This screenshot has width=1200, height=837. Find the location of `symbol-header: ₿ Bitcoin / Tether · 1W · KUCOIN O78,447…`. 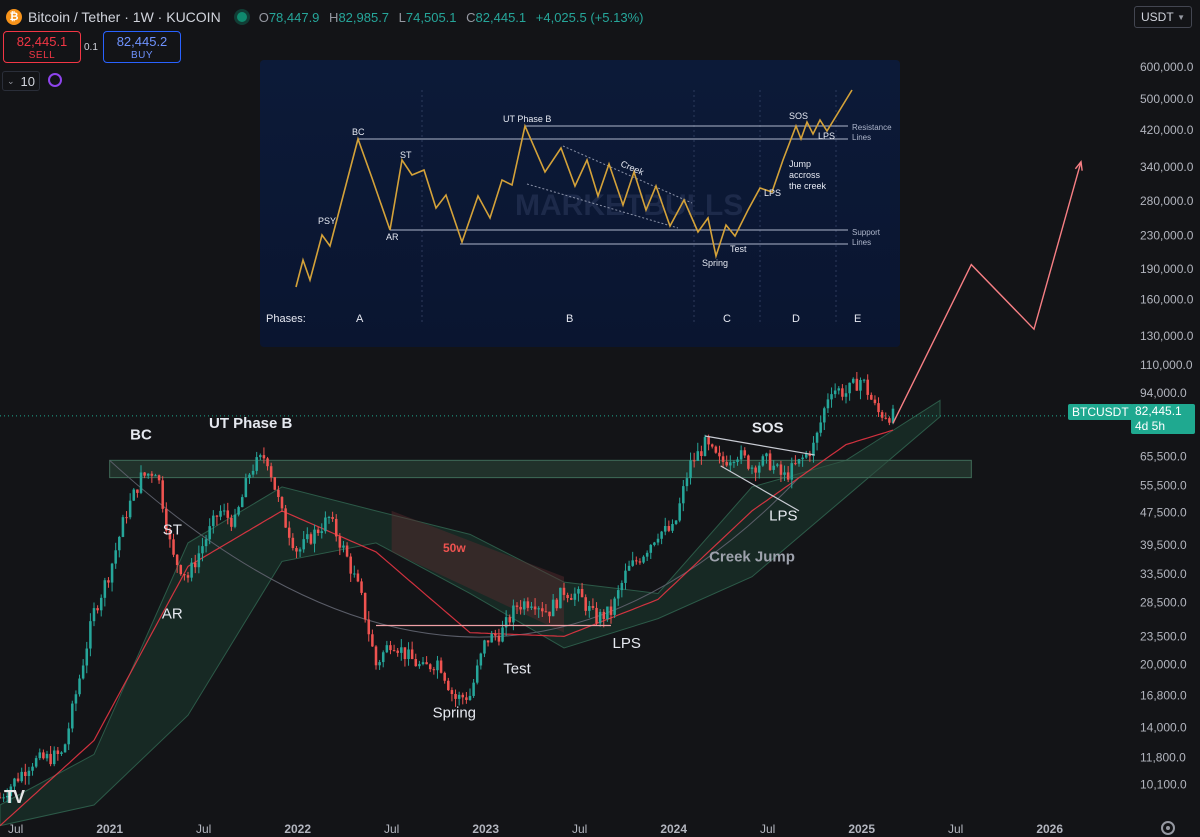

symbol-header: ₿ Bitcoin / Tether · 1W · KUCOIN O78,447… is located at coordinates (324, 17).